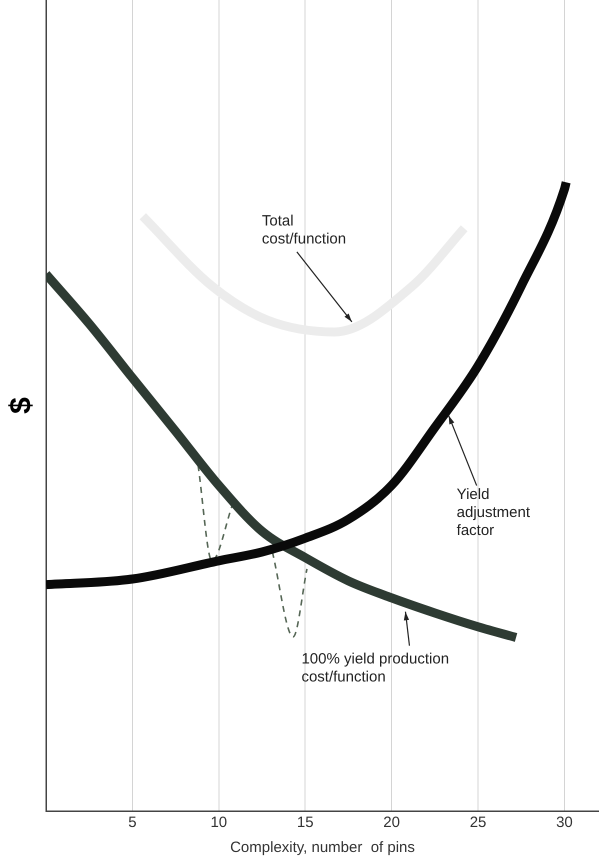 This screenshot has height=865, width=599. What do you see at coordinates (564, 823) in the screenshot?
I see `x-tick-label: 30` at bounding box center [564, 823].